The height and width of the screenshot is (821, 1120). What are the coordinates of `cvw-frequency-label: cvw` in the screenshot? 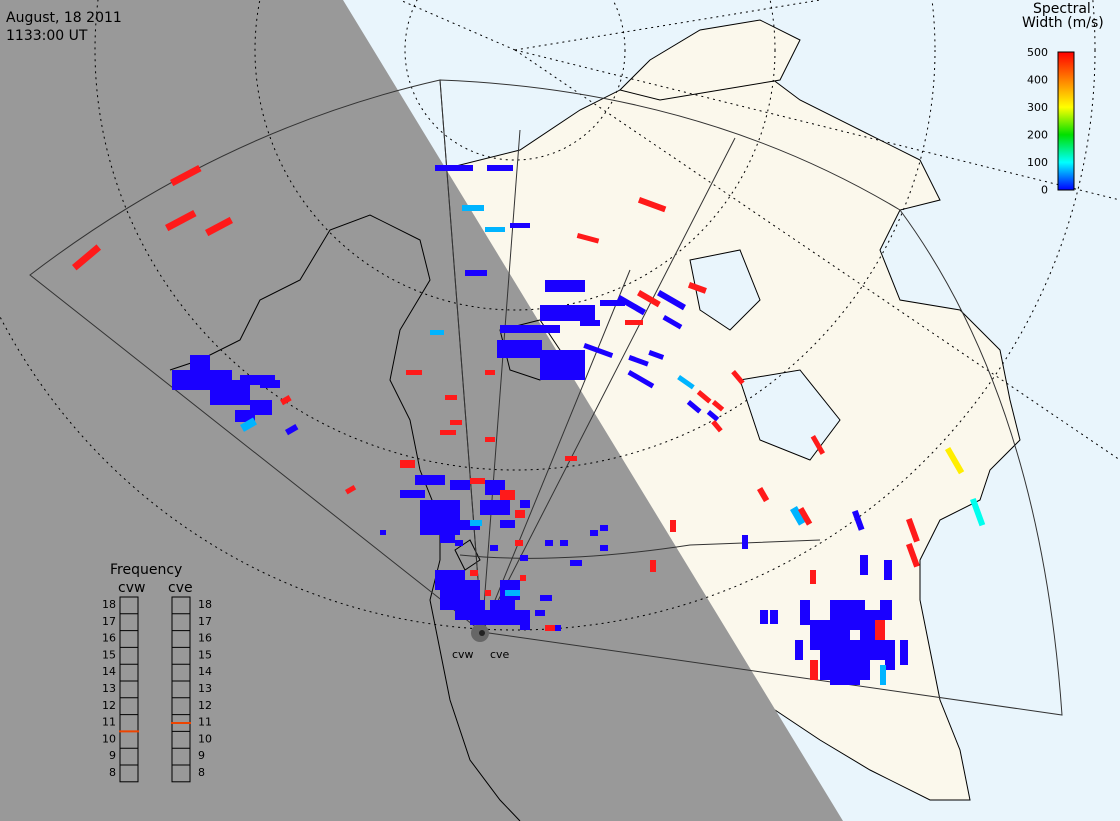 It's located at (131, 588).